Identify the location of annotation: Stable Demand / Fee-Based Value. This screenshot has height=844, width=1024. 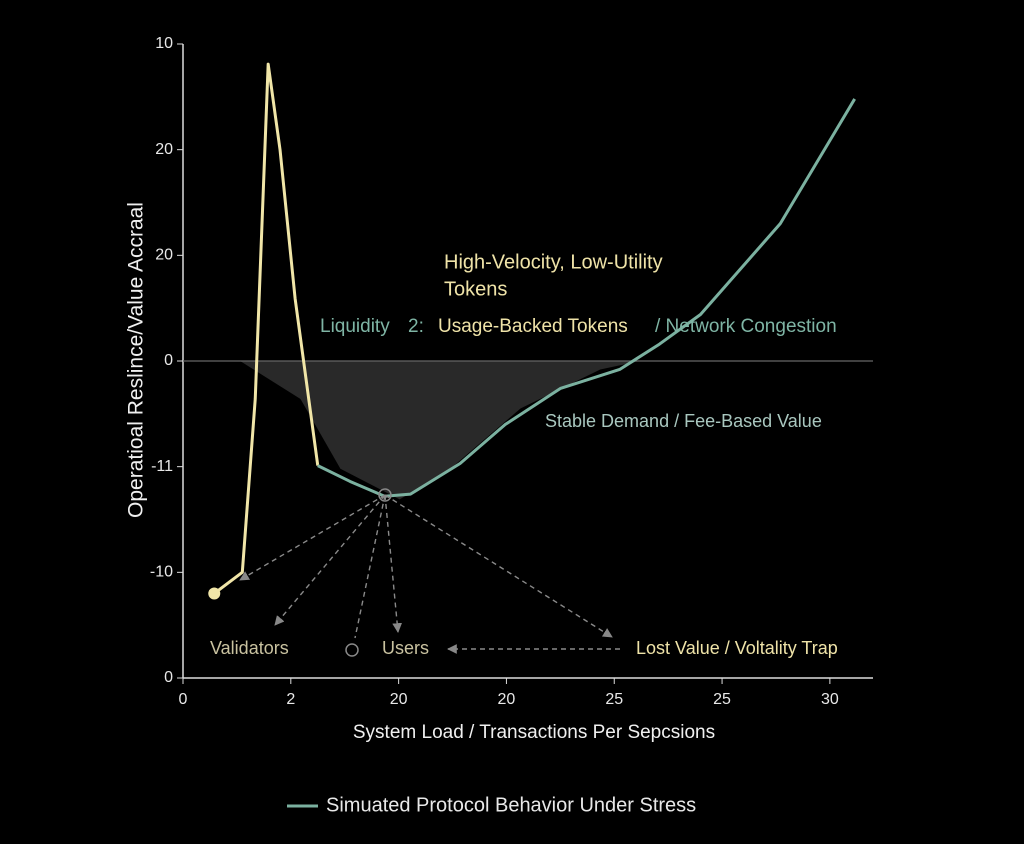
(683, 421).